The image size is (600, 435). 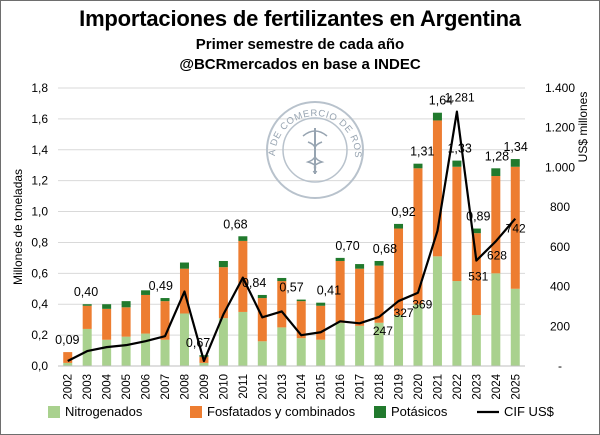 What do you see at coordinates (347, 246) in the screenshot?
I see `total-label: 0,70` at bounding box center [347, 246].